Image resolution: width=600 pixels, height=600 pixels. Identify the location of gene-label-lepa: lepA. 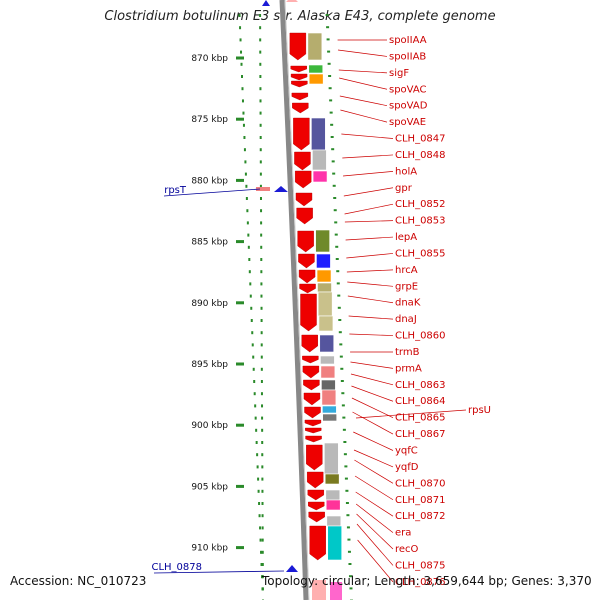
(406, 237).